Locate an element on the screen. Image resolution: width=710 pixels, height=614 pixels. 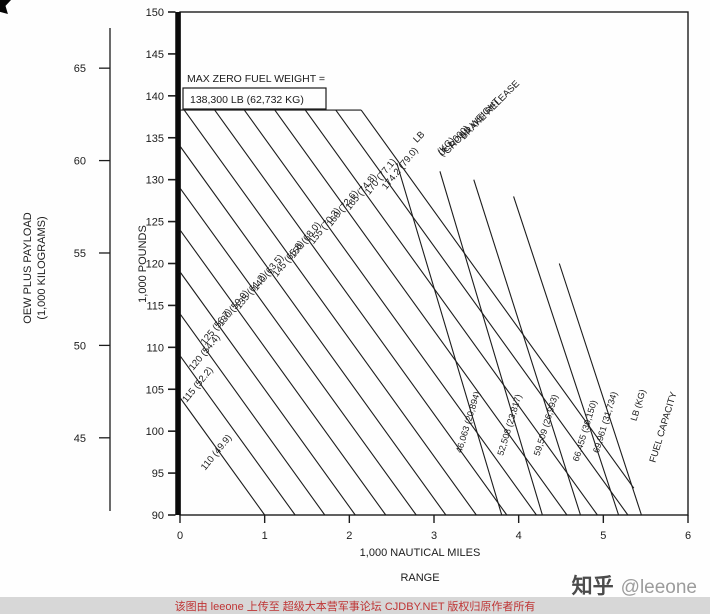
pounds-tick-label: 100 is located at coordinates (155, 432).